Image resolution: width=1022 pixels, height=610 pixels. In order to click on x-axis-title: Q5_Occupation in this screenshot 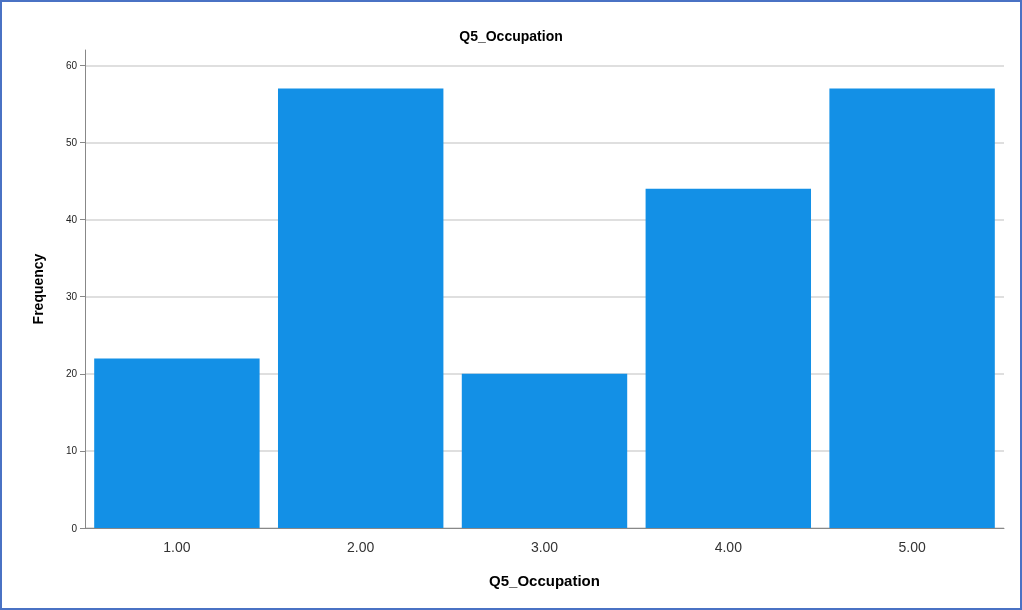, I will do `click(544, 580)`.